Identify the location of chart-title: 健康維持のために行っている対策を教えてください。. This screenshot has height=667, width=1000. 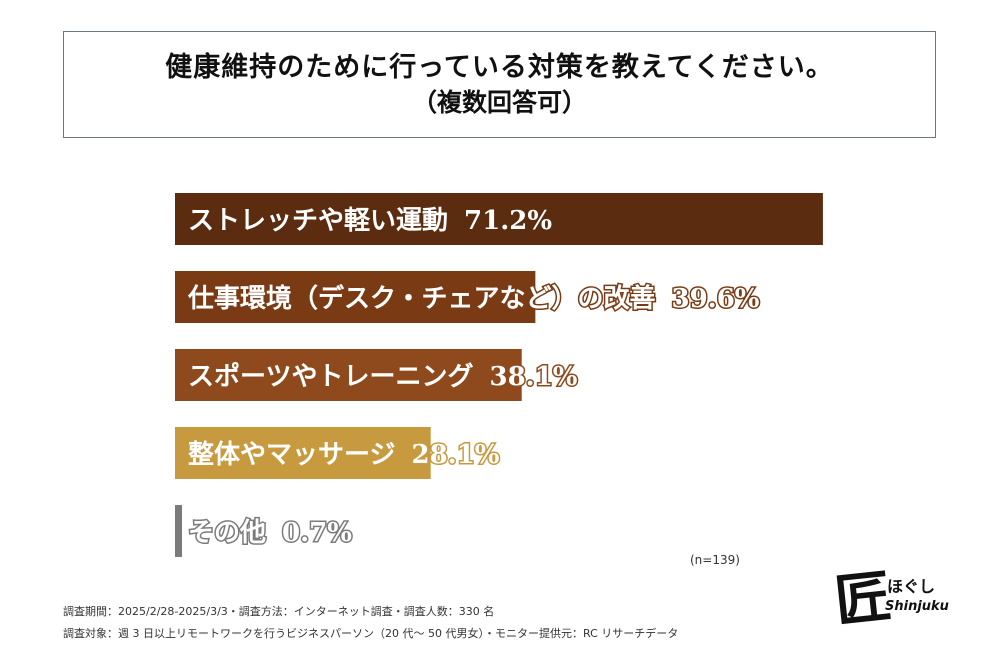
(499, 67).